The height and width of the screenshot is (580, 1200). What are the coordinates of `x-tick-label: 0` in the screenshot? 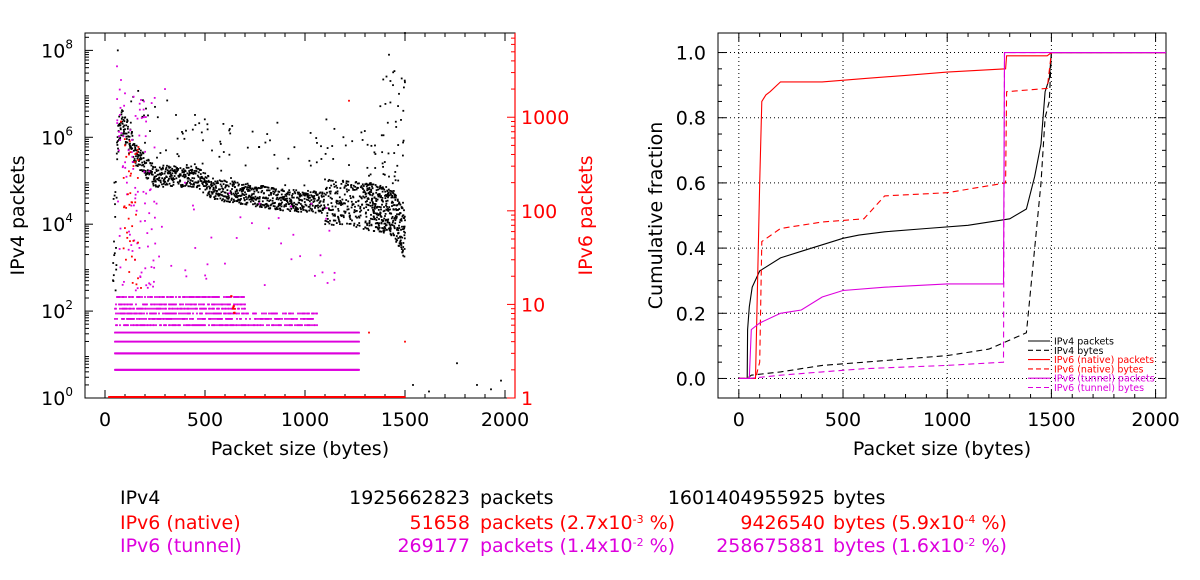 It's located at (739, 420).